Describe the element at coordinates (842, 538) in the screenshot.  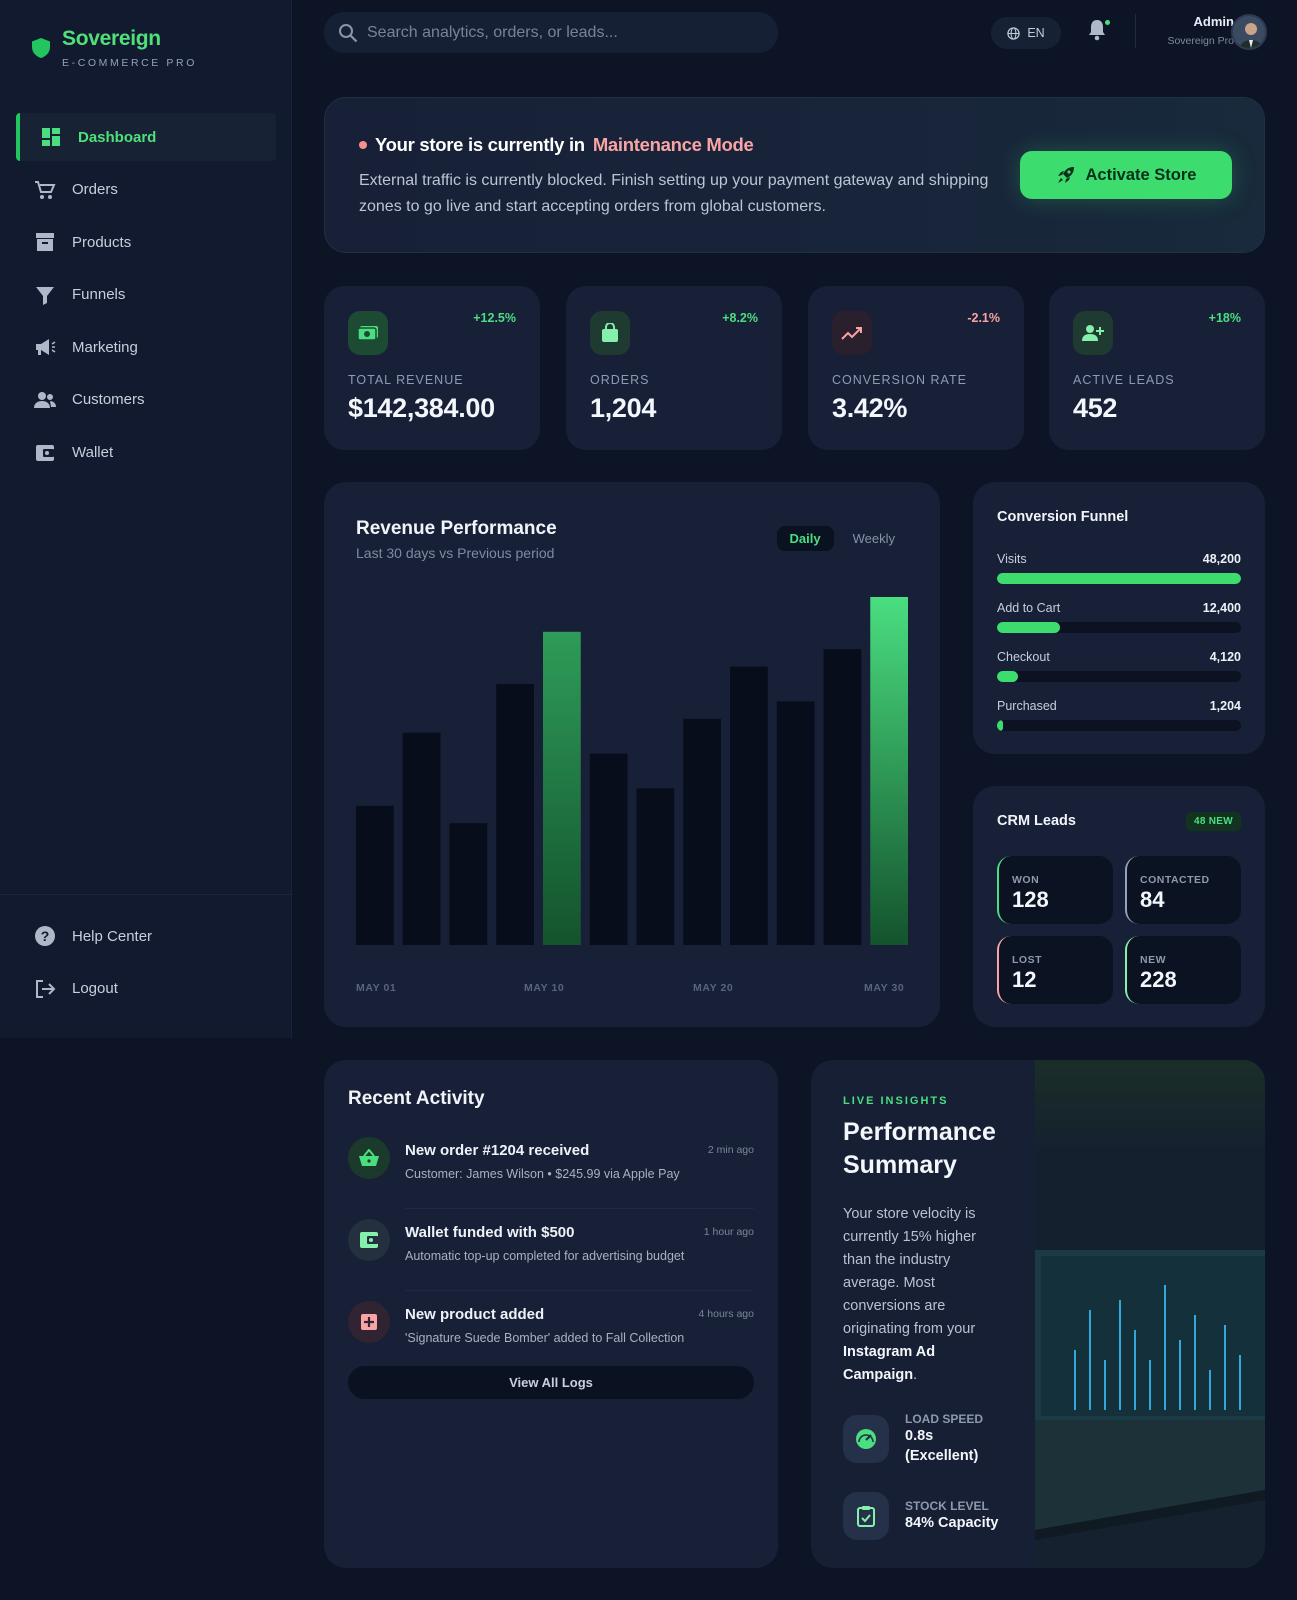
I see `period-toggle: Daily Weekly` at that location.